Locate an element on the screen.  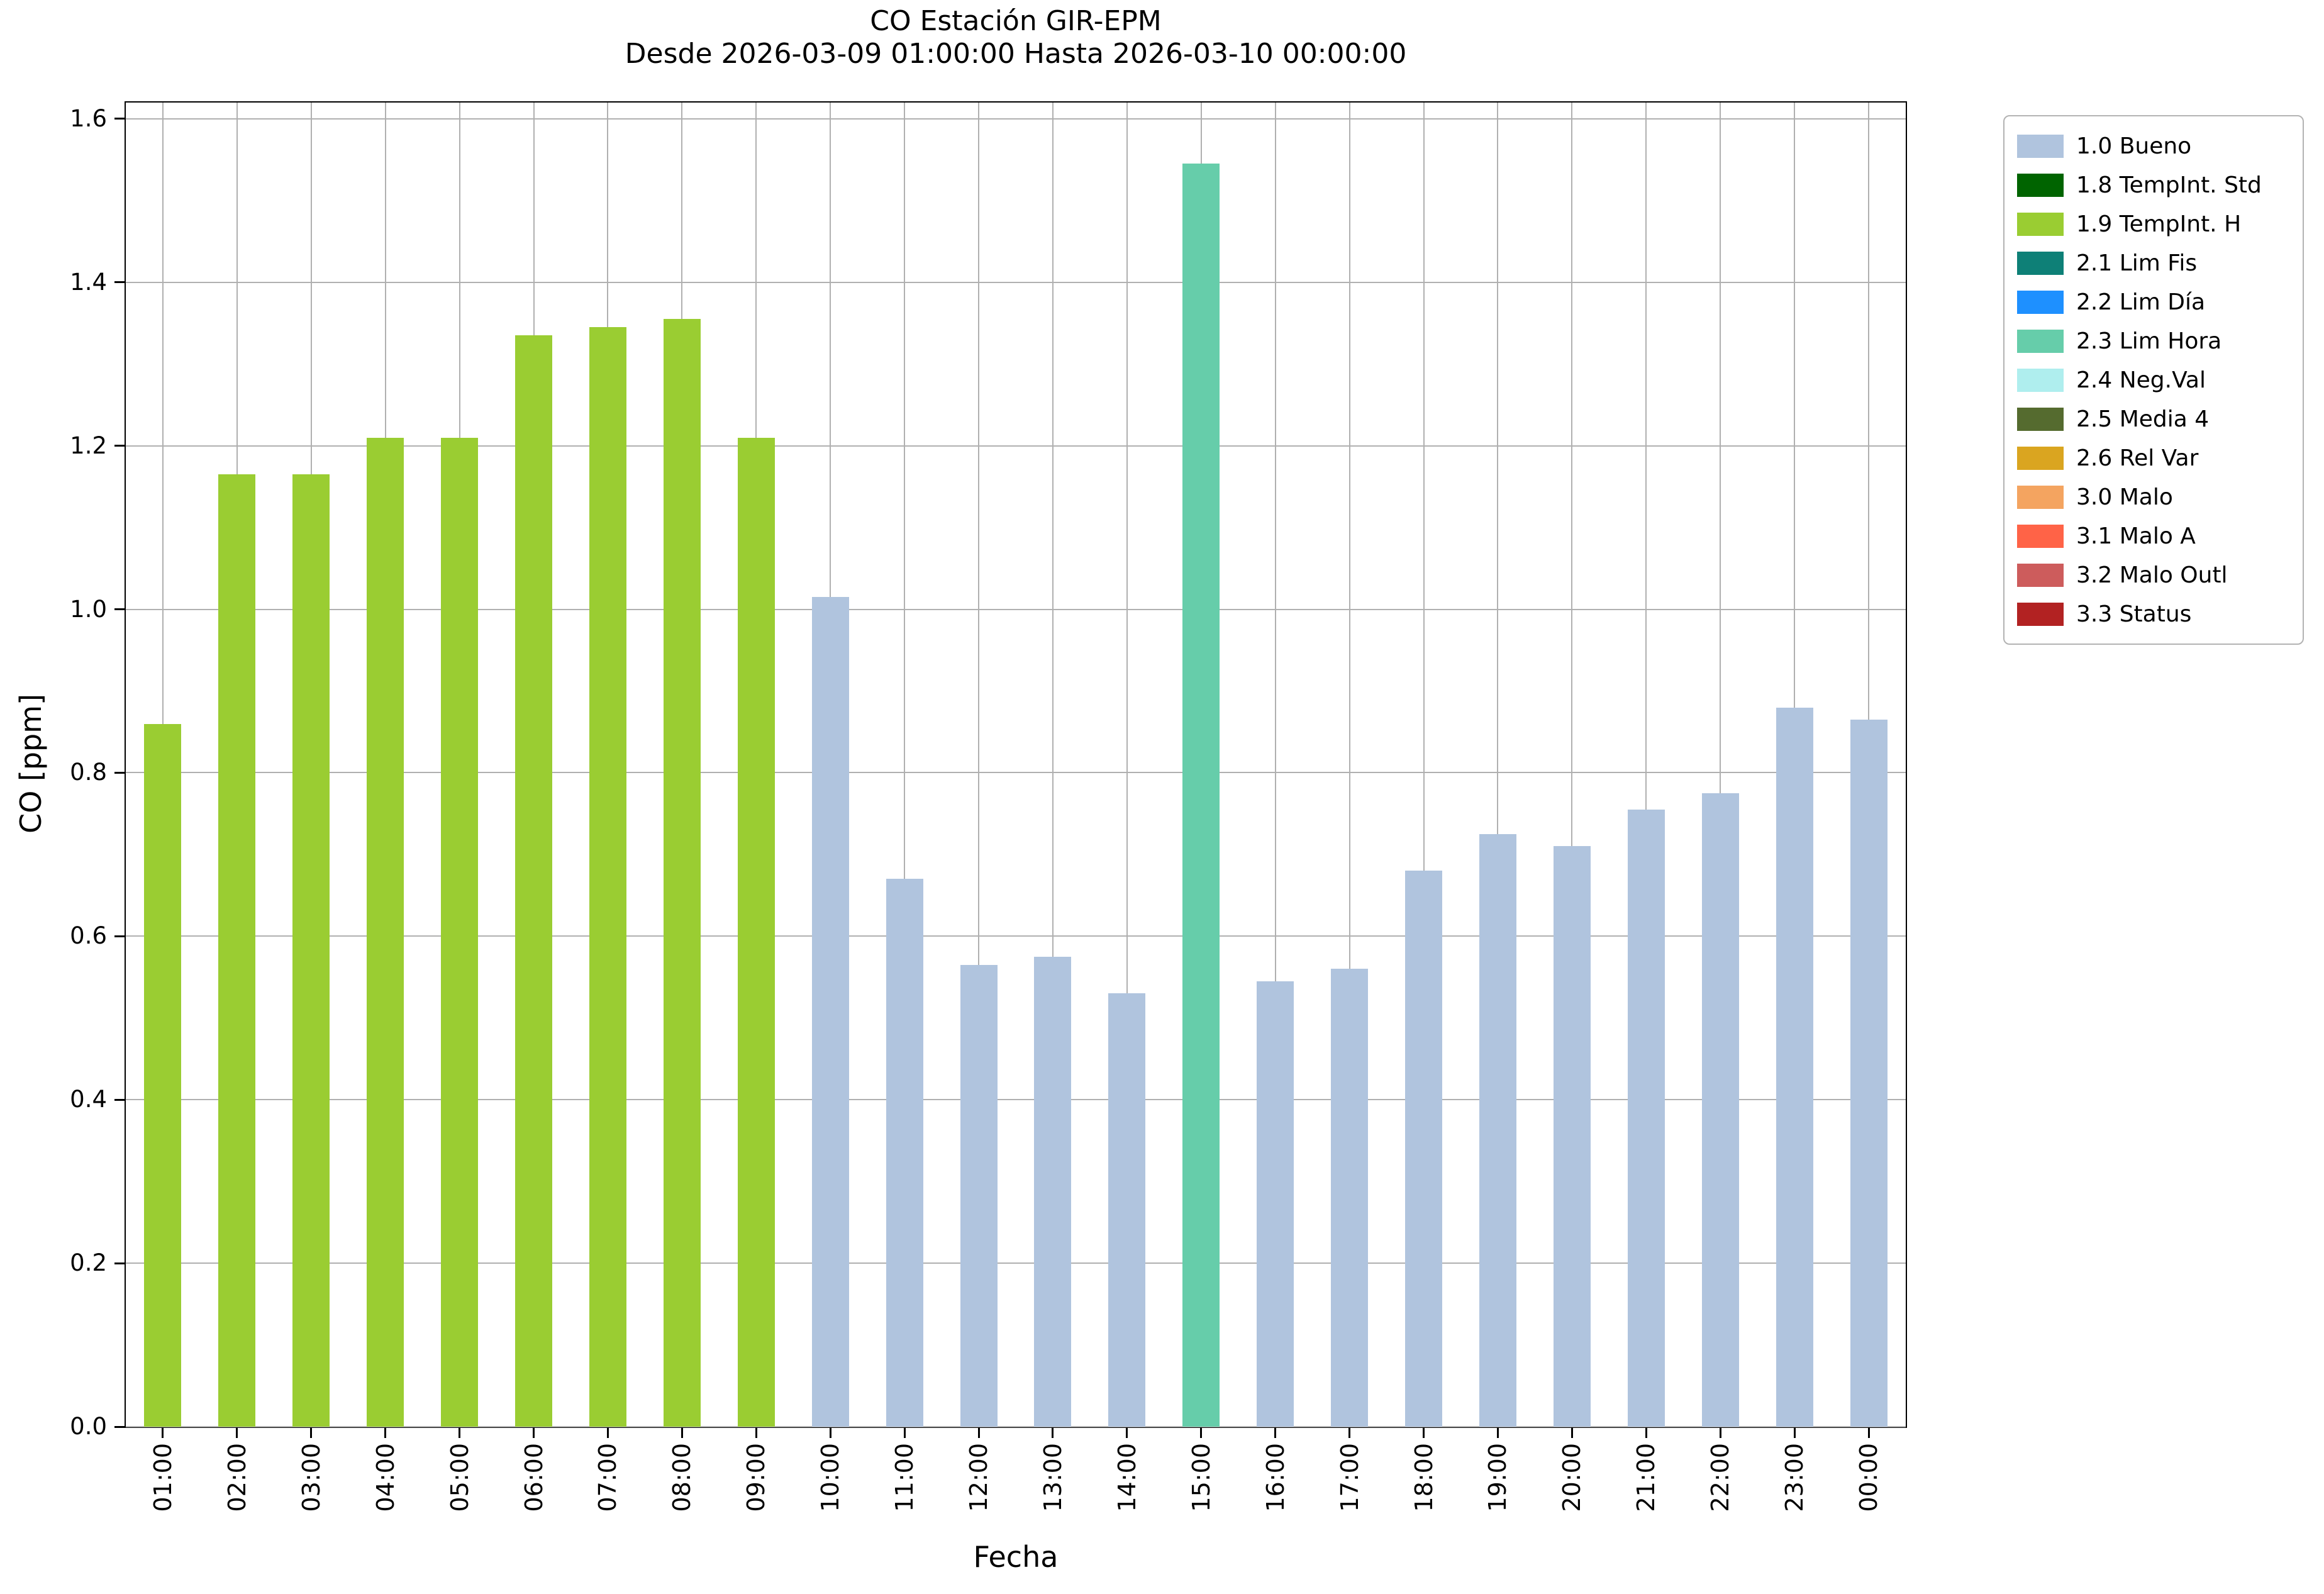
x-tick-label: 13:00 is located at coordinates (1052, 1477).